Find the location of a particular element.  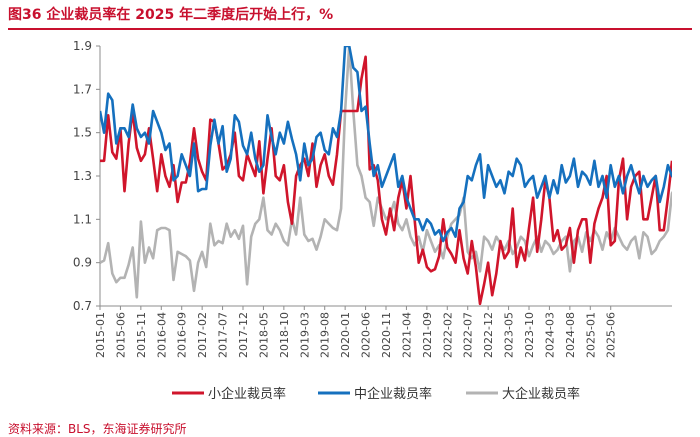

legend-label-1: 中企业裁员率 is located at coordinates (393, 394).